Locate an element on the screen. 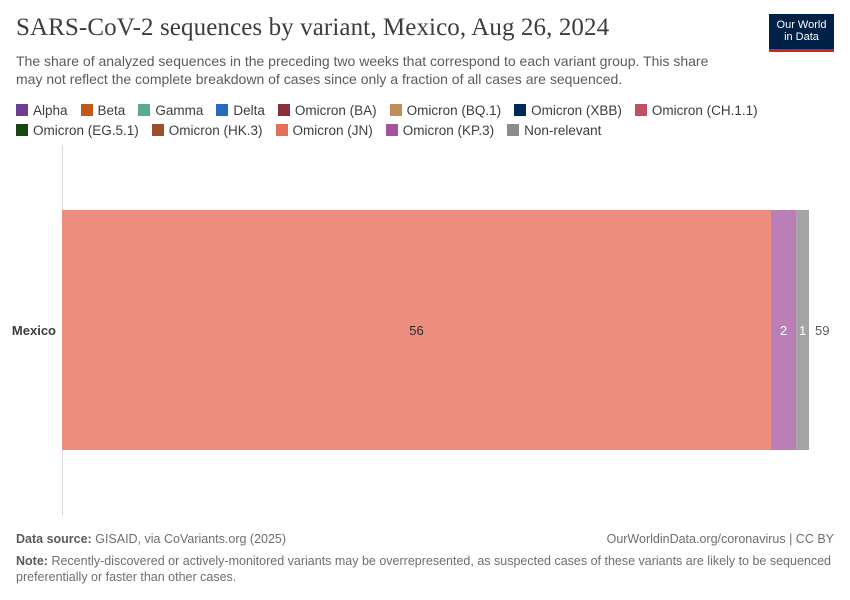  legend-item-omicron-eg51: Omicron (EG.5.1) is located at coordinates (77, 130).